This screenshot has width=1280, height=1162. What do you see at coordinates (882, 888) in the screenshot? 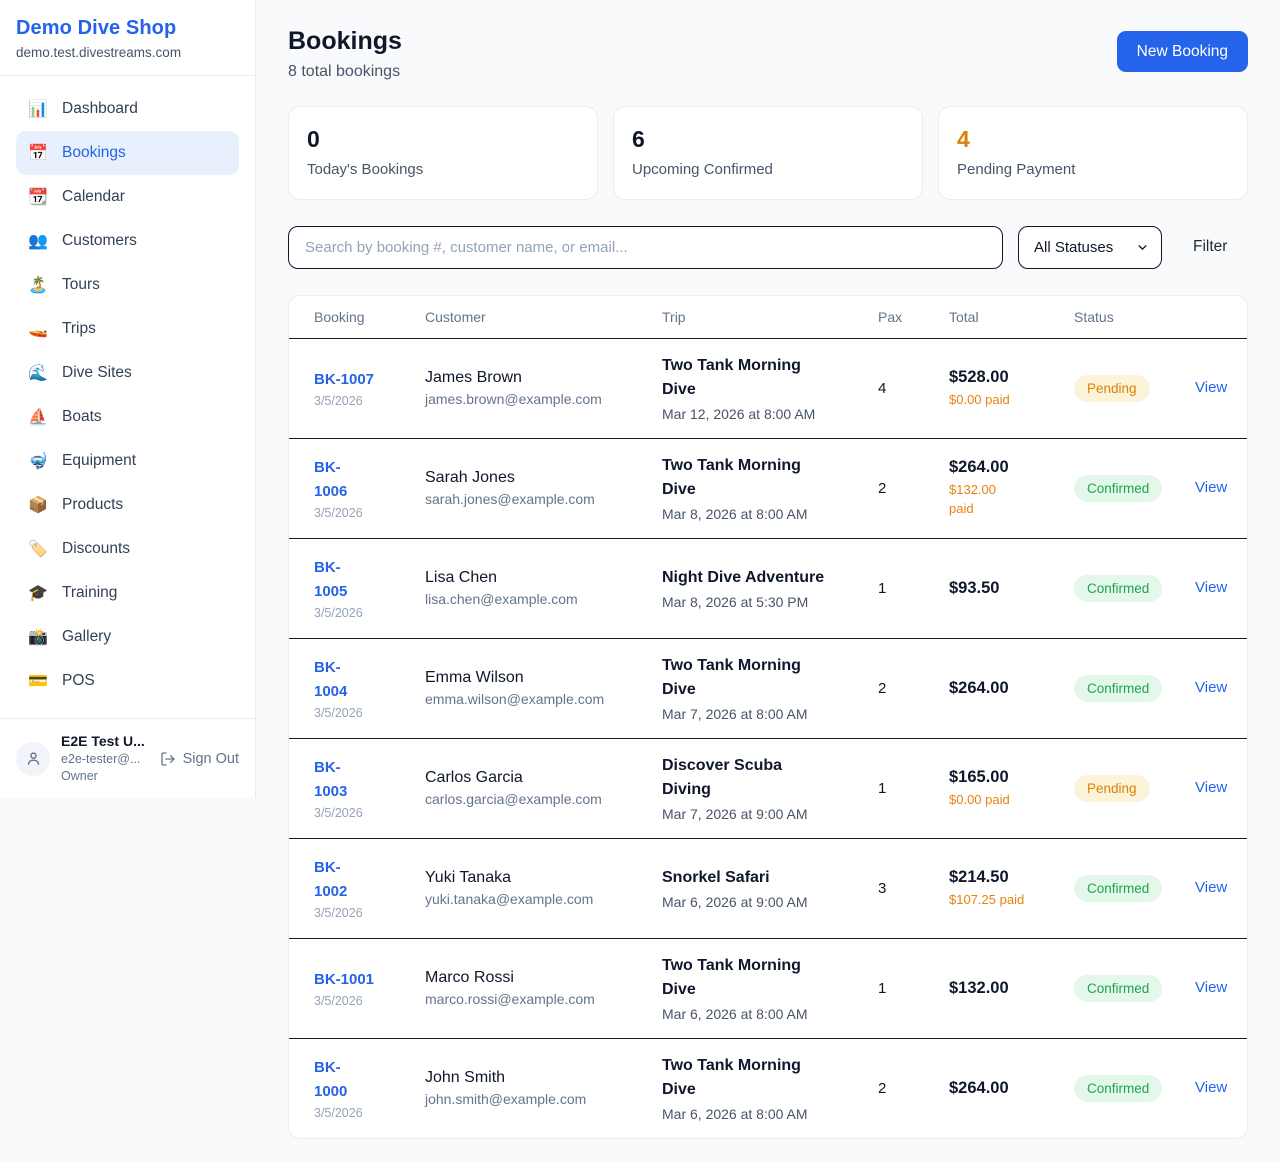
I see `pax-count: 3` at bounding box center [882, 888].